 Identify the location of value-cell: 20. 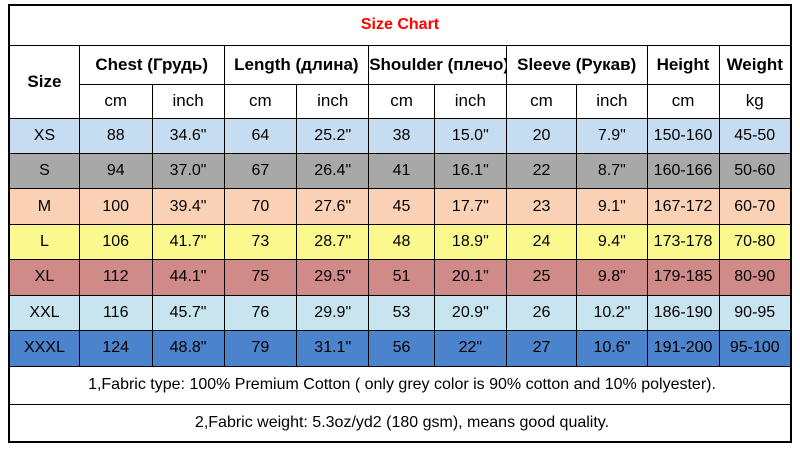
(541, 135).